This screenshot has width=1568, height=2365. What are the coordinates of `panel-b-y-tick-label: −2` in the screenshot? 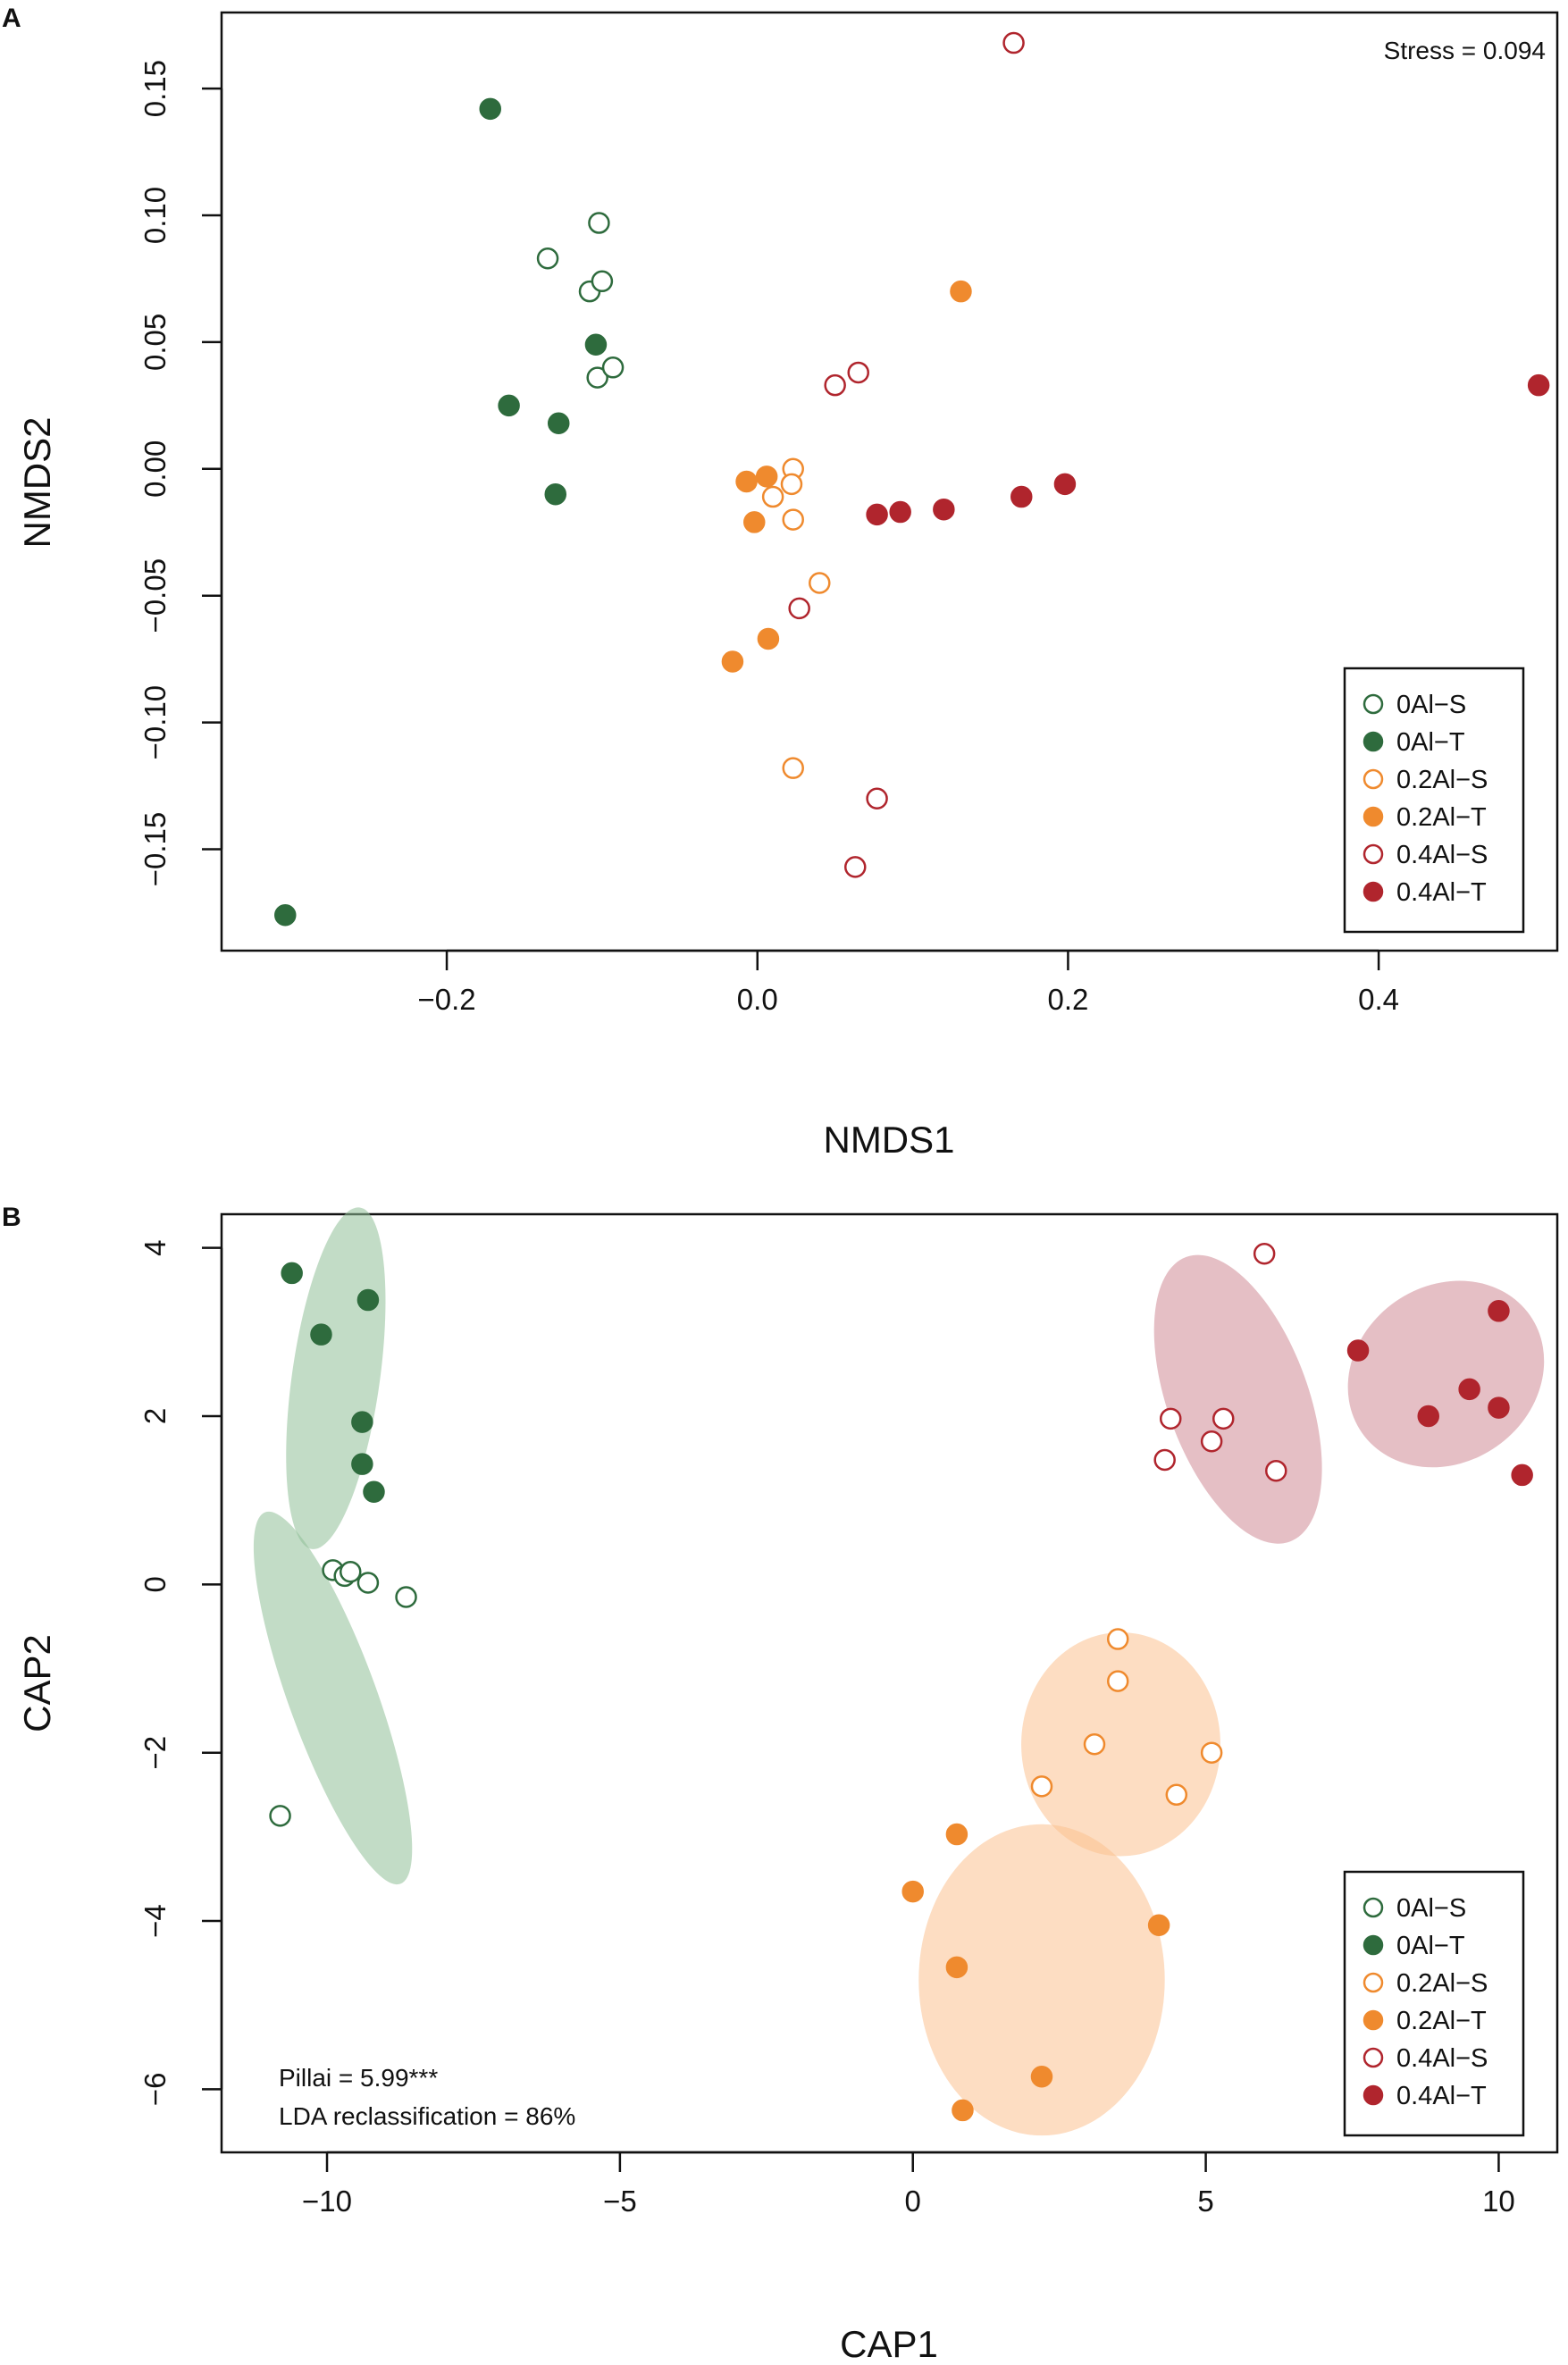 It's located at (155, 1753).